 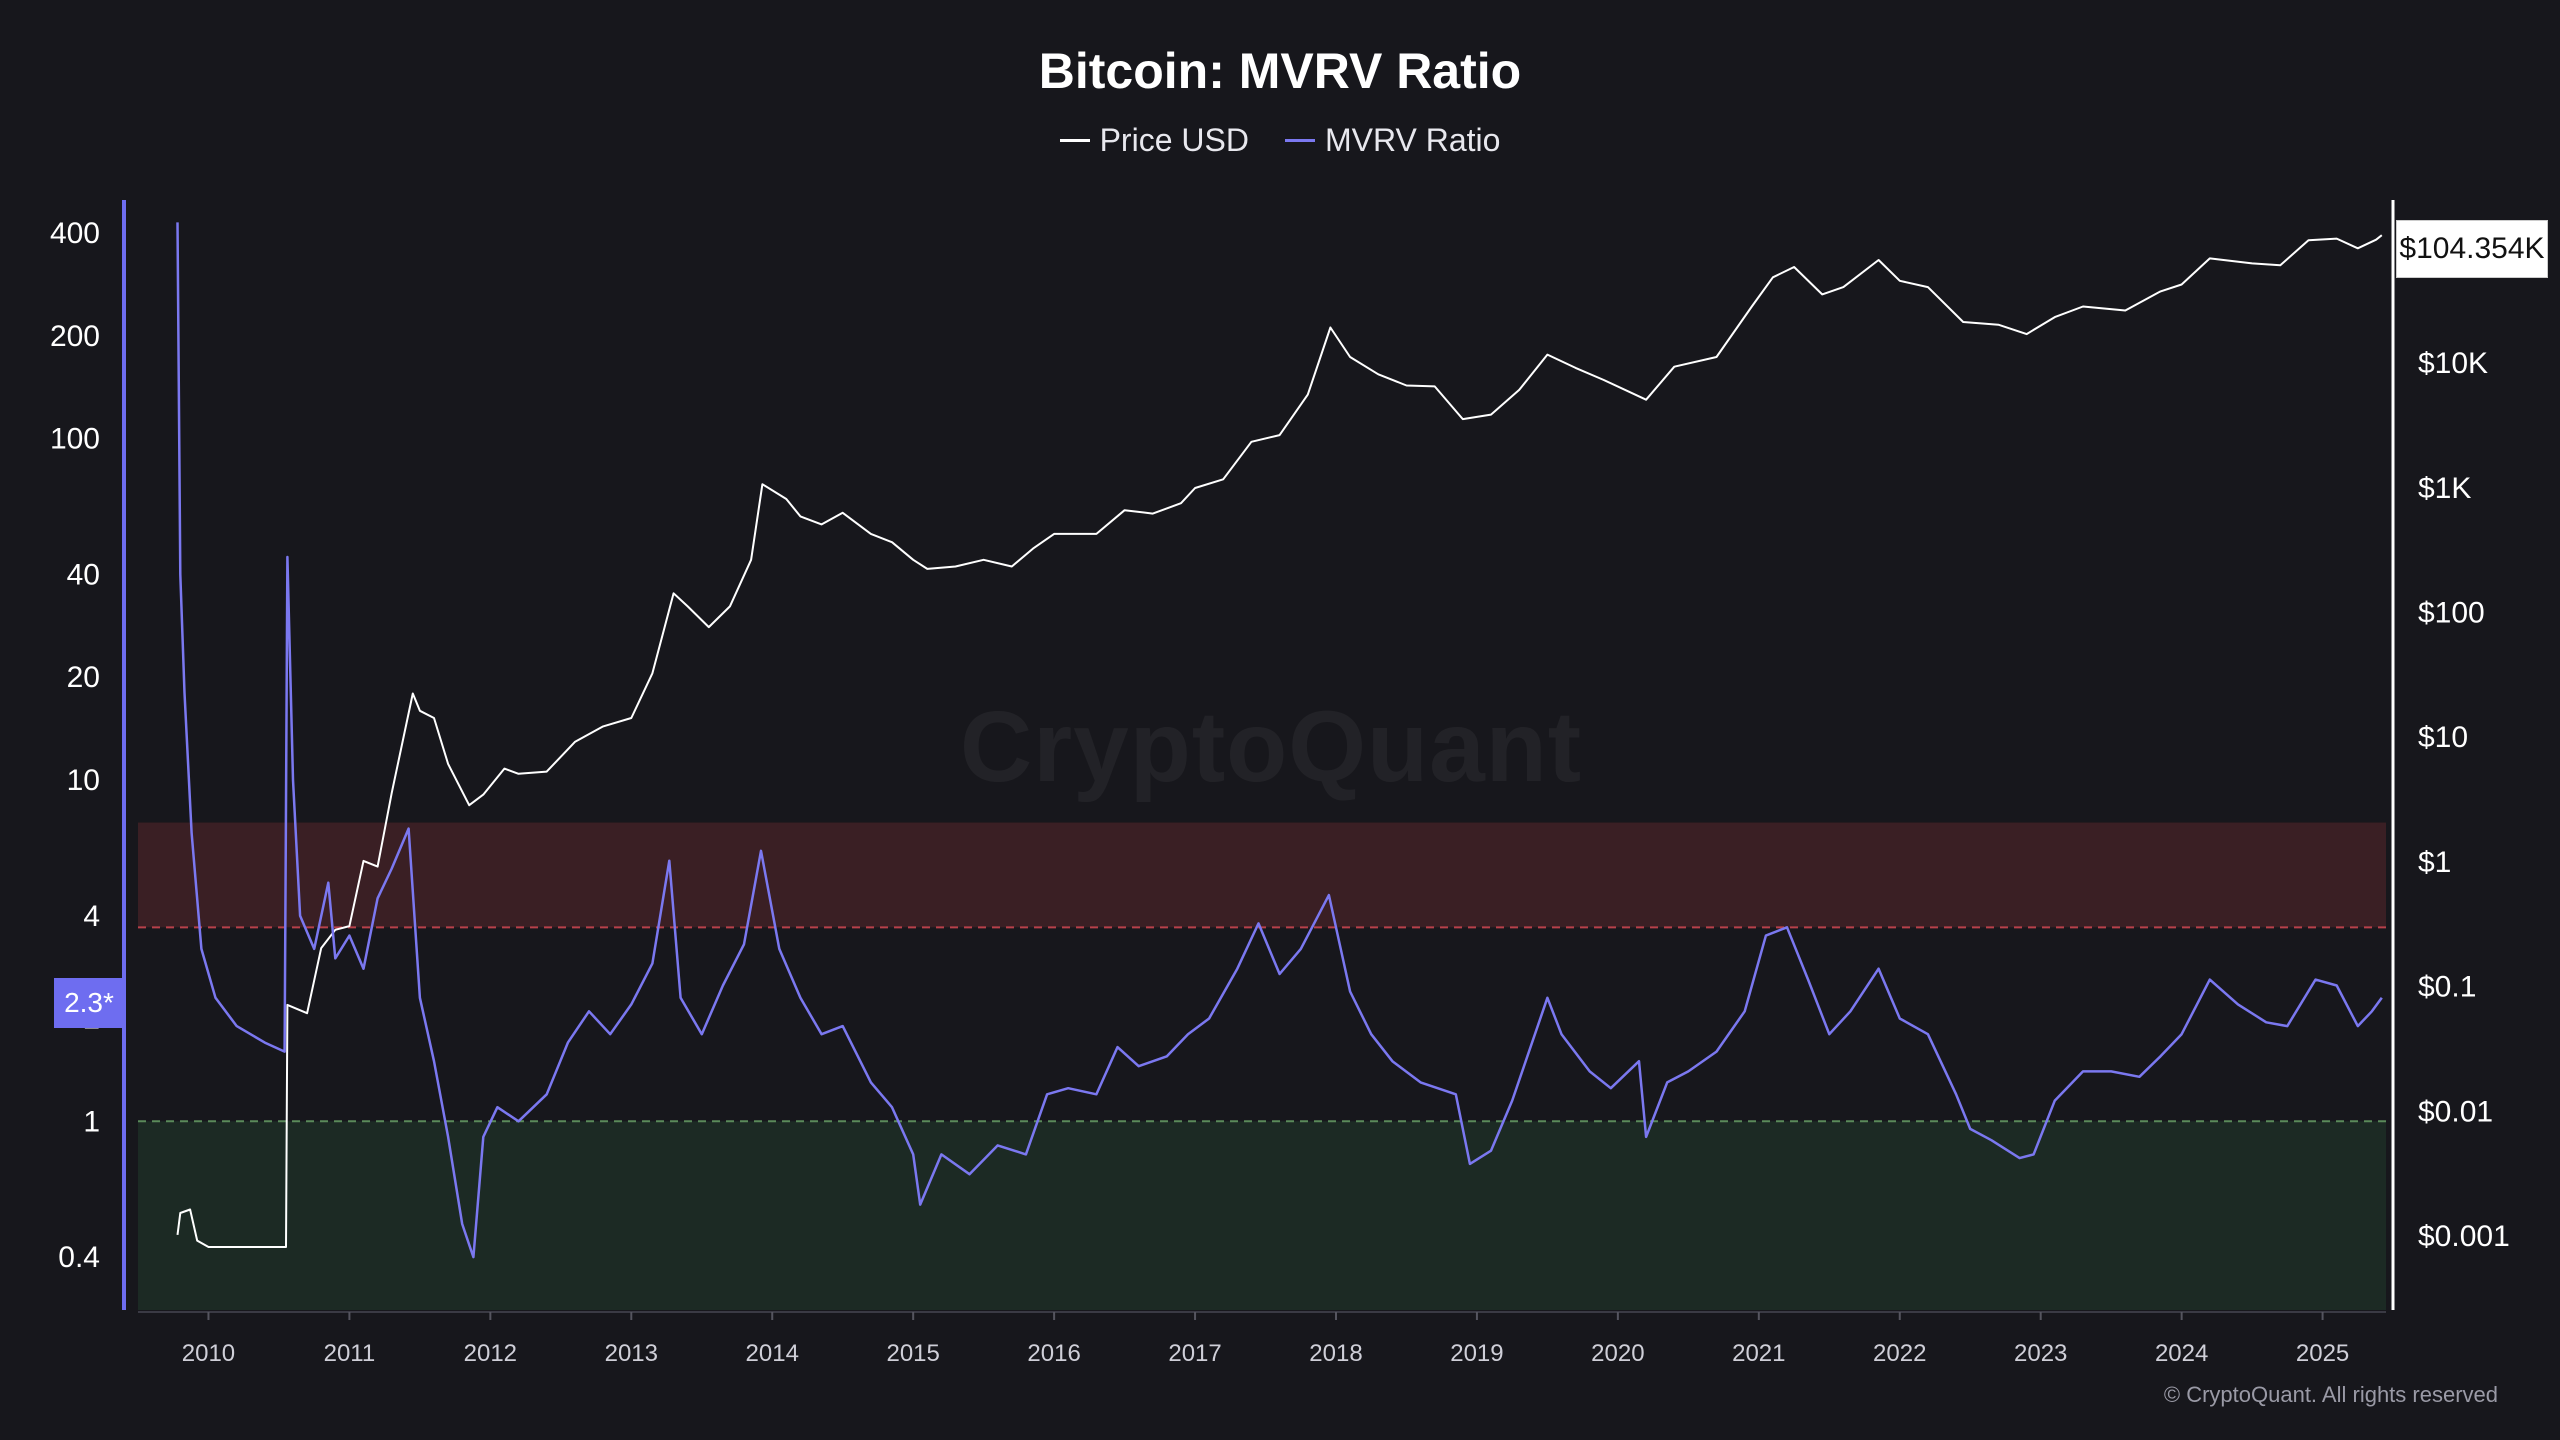 What do you see at coordinates (1174, 140) in the screenshot?
I see `legend-label-price: Price USD` at bounding box center [1174, 140].